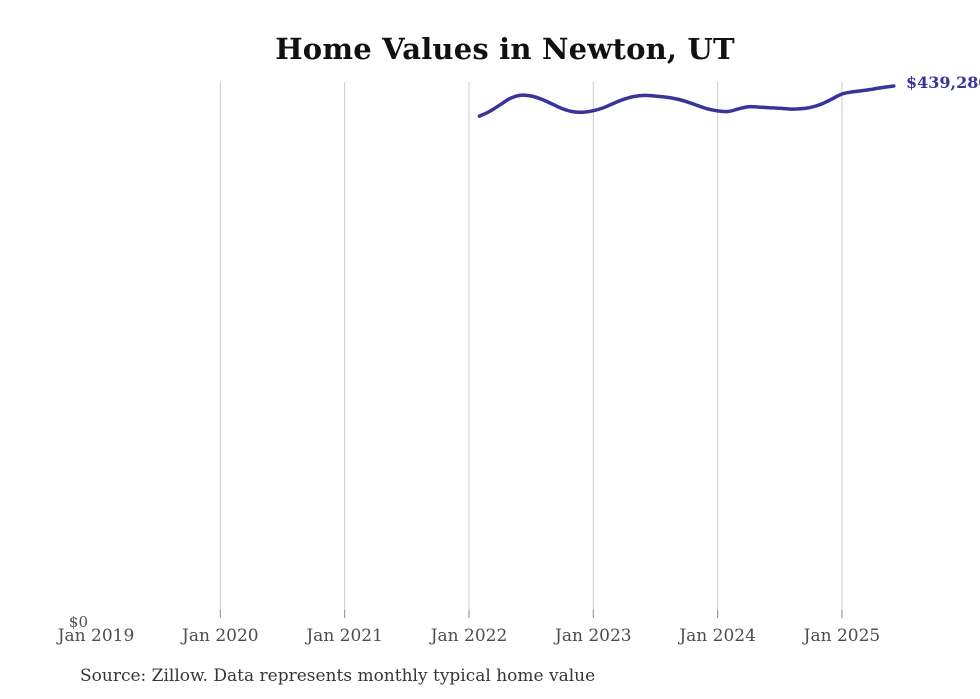 The width and height of the screenshot is (980, 699). I want to click on x-axis-label: Jan 2023, so click(593, 636).